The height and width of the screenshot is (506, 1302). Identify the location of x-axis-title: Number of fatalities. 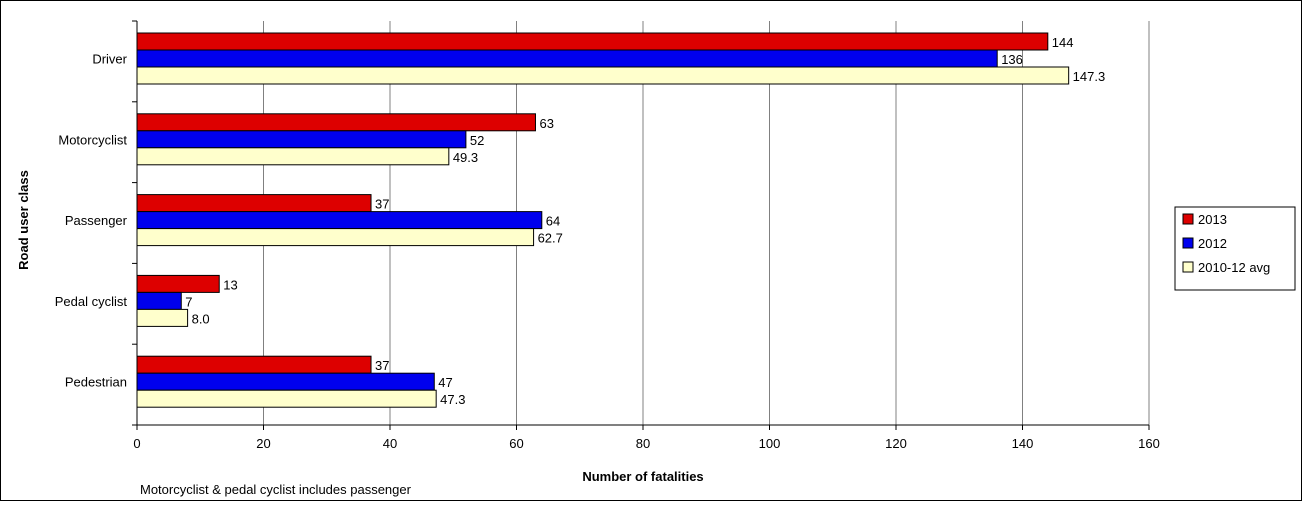
(642, 476).